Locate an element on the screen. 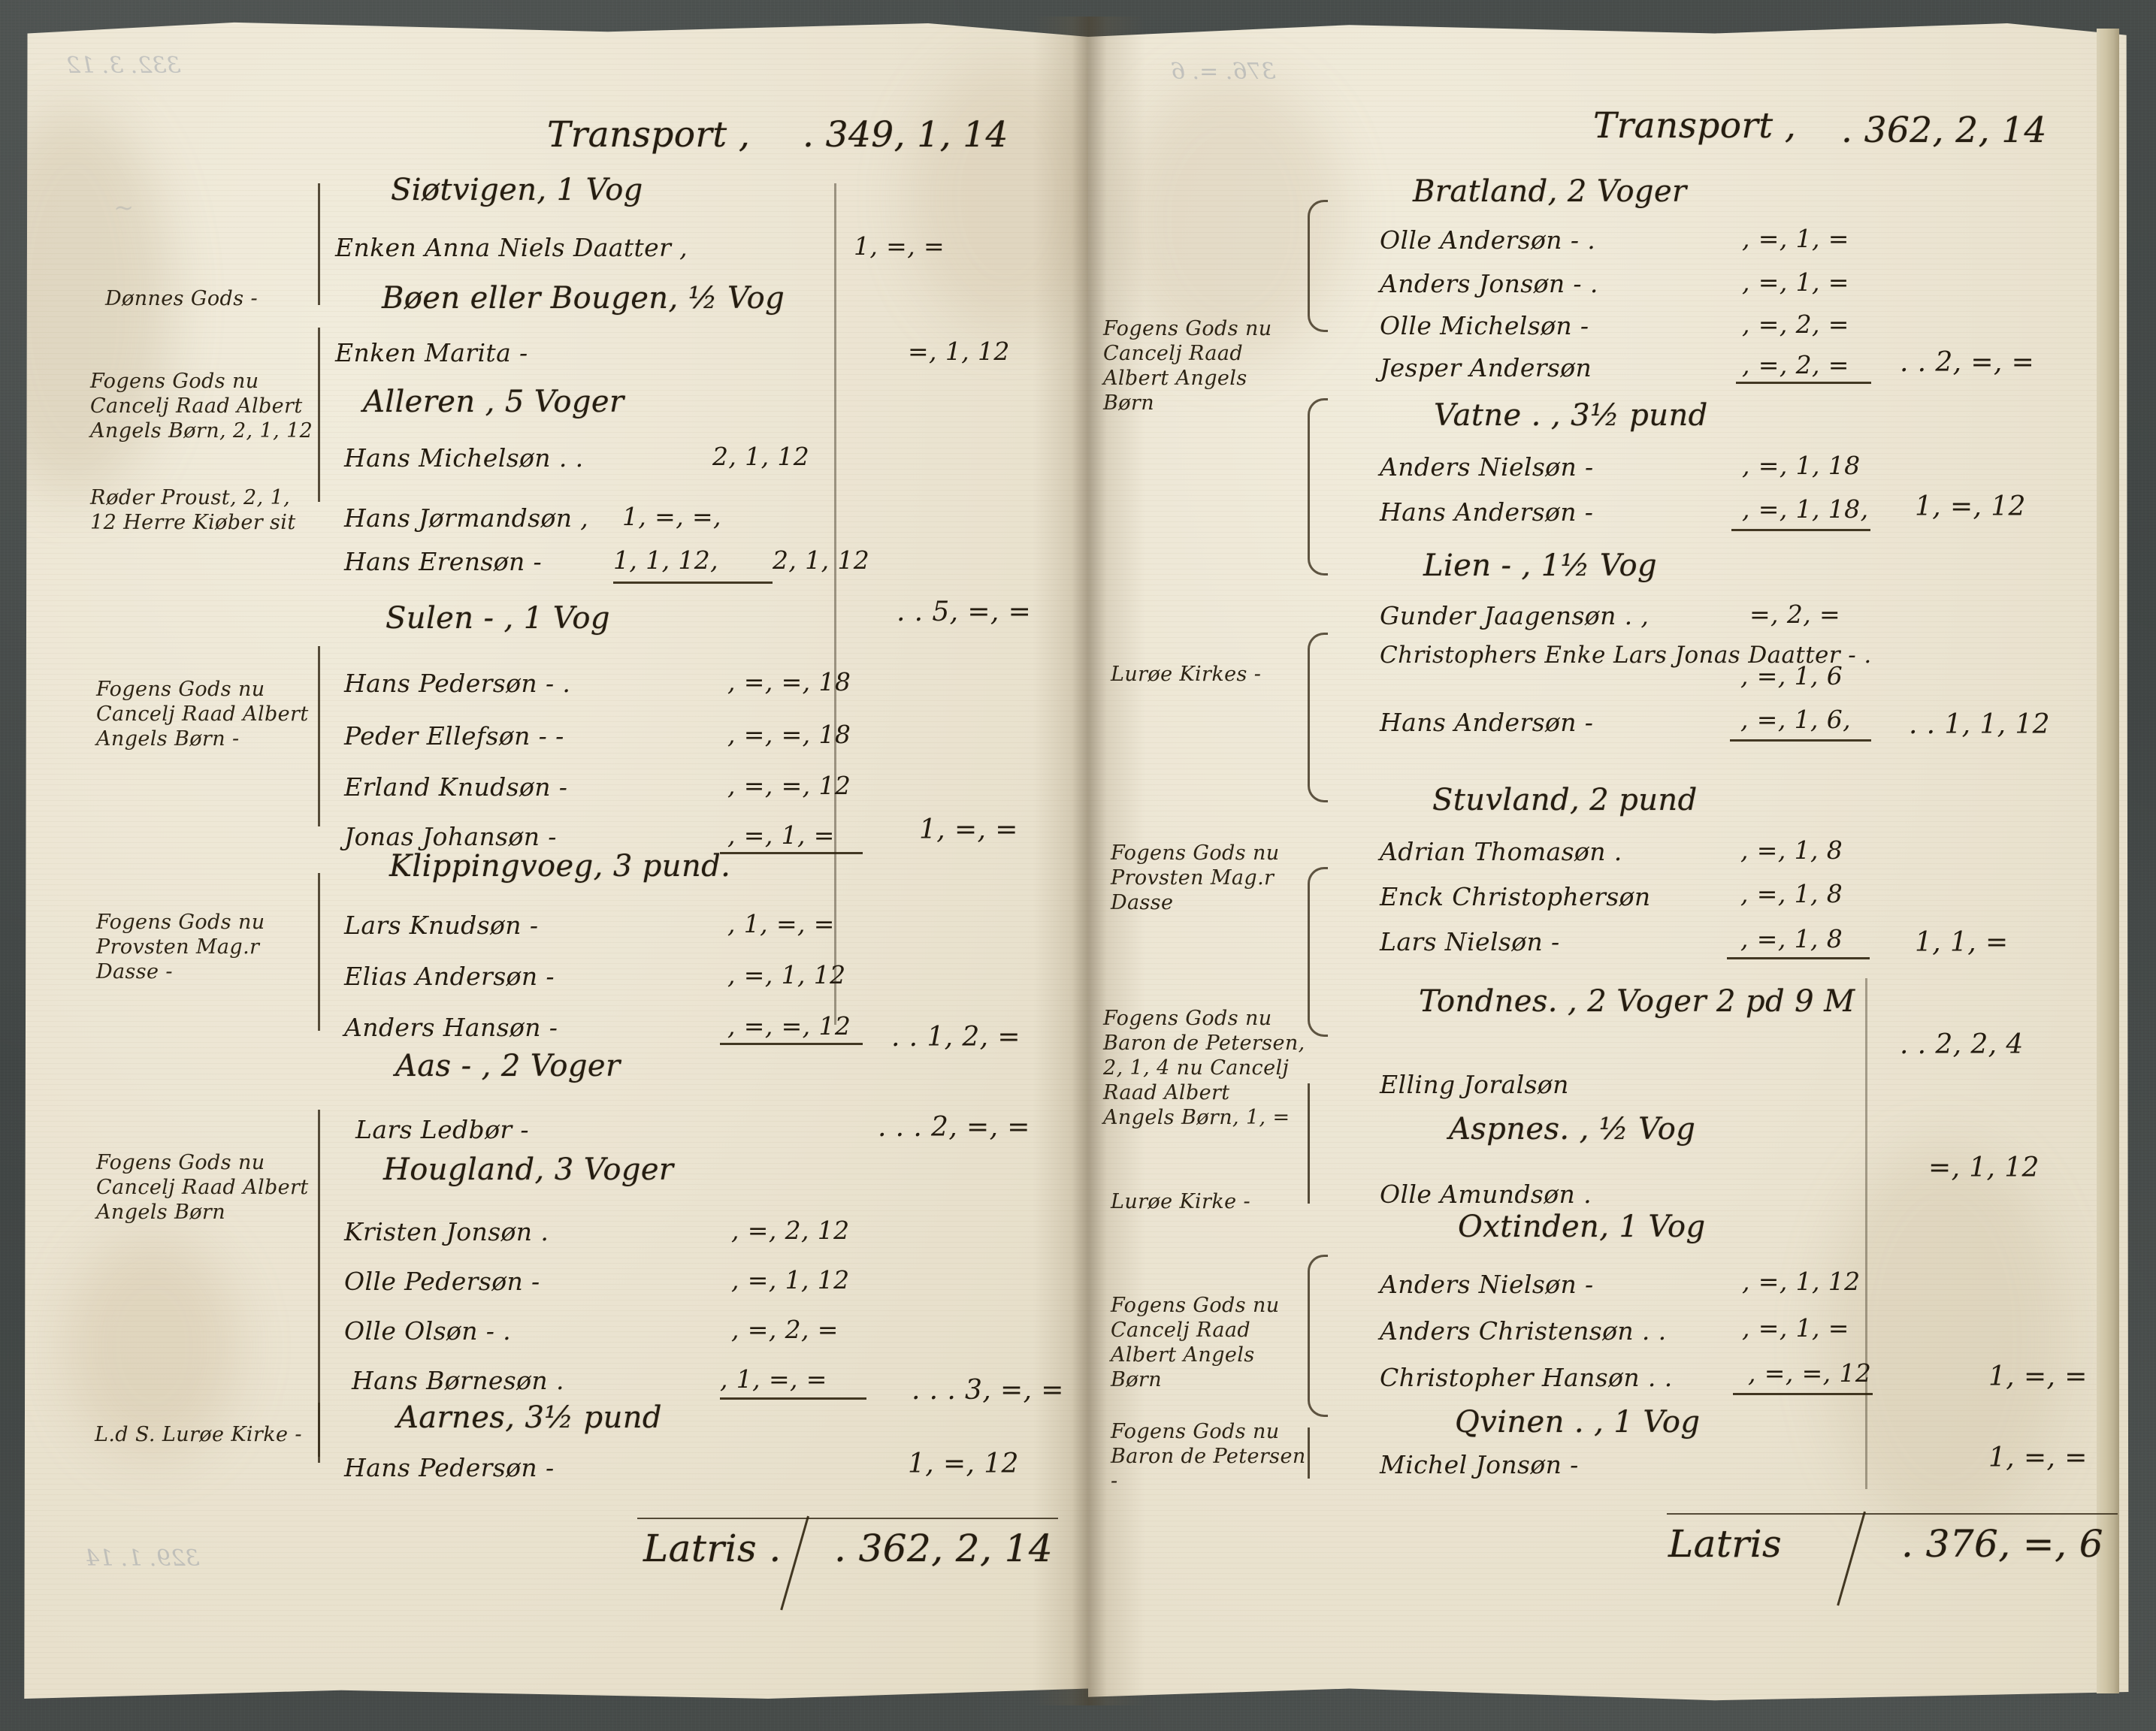  margin-note: Røder Proust, 2, 1, 12 Herre Kiøber sit is located at coordinates (193, 510).